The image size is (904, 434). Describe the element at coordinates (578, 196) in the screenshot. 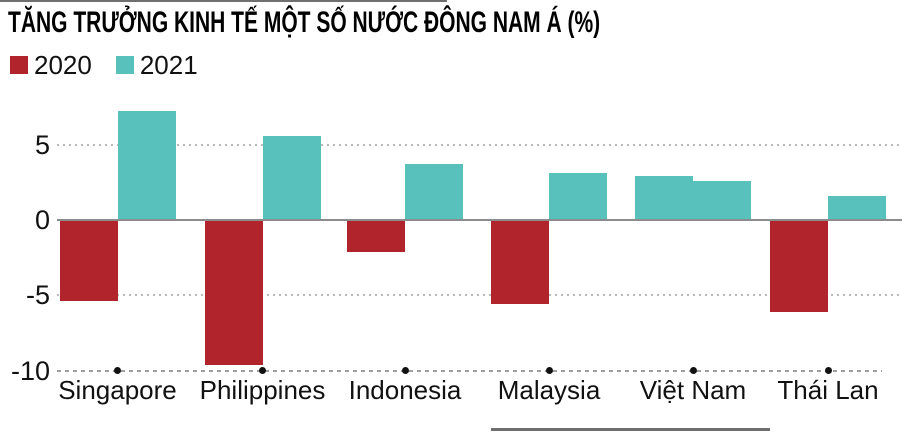

I see `bar-malaysia-2021` at that location.